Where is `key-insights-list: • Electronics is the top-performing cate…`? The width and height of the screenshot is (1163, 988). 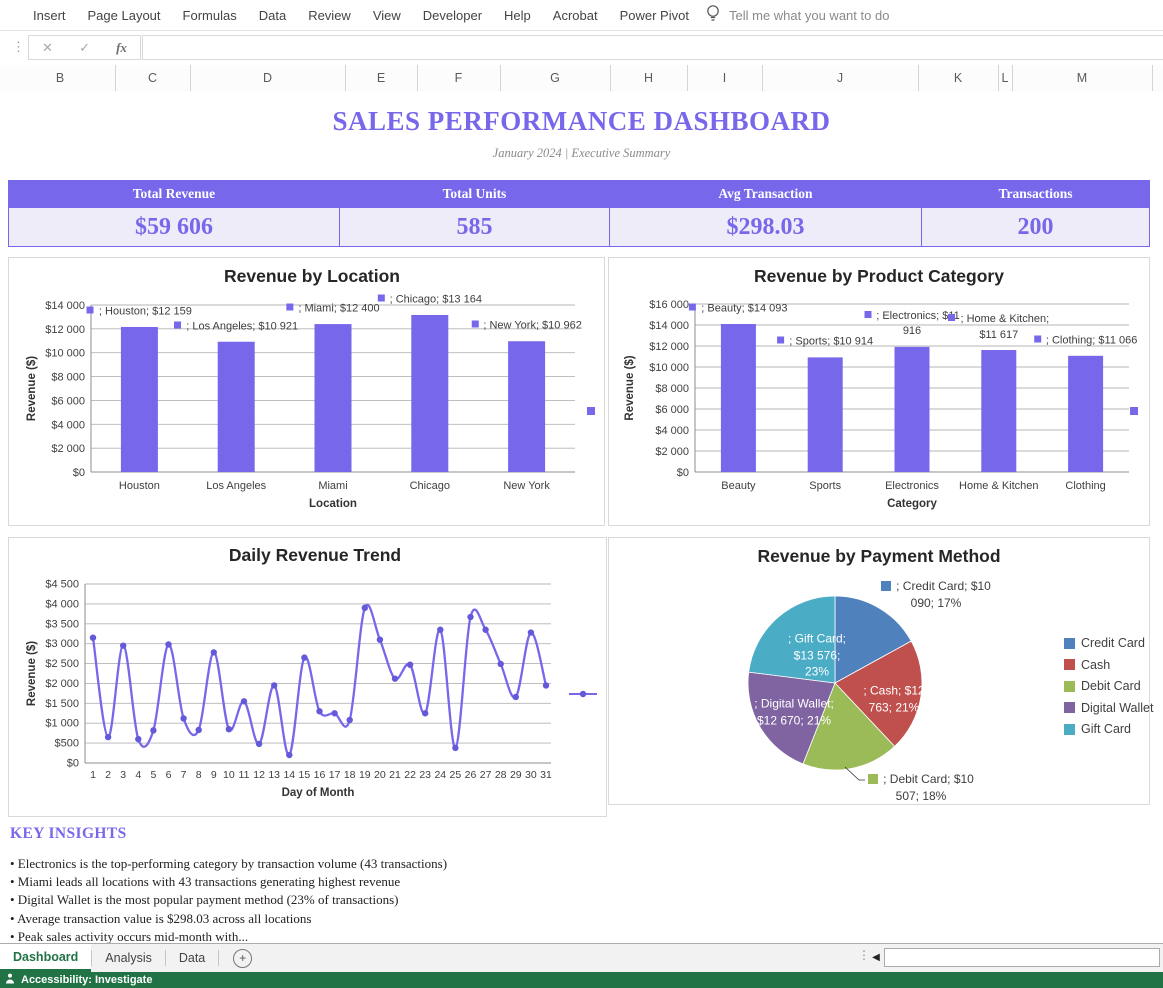
key-insights-list: • Electronics is the top-performing cate… is located at coordinates (460, 899).